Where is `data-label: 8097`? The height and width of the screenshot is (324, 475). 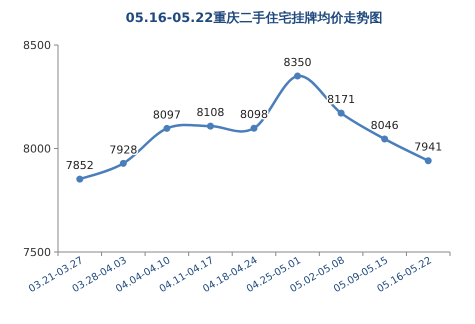 data-label: 8097 is located at coordinates (166, 115).